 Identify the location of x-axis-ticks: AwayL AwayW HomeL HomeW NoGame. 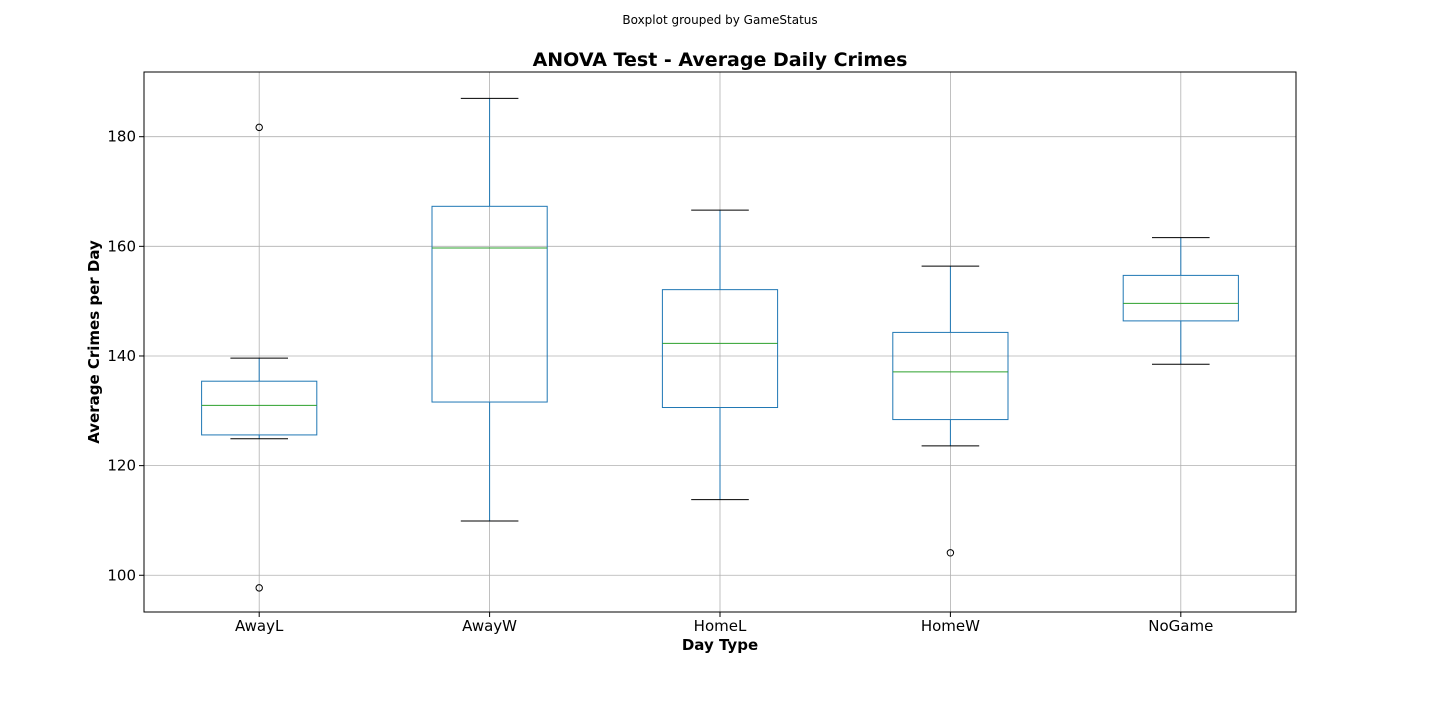
(724, 623).